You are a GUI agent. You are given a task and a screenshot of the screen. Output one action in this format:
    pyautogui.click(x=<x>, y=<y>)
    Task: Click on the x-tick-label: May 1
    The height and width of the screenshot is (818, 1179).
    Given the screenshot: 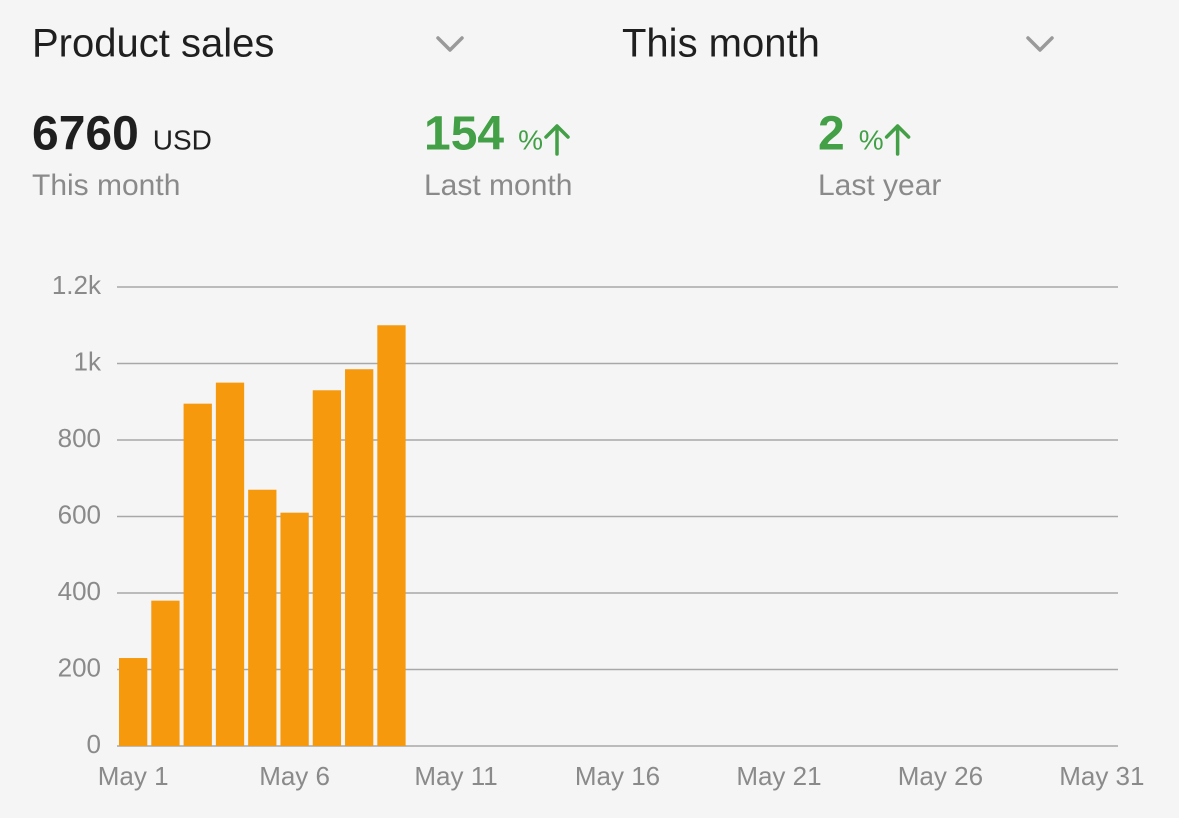 What is the action you would take?
    pyautogui.click(x=133, y=776)
    